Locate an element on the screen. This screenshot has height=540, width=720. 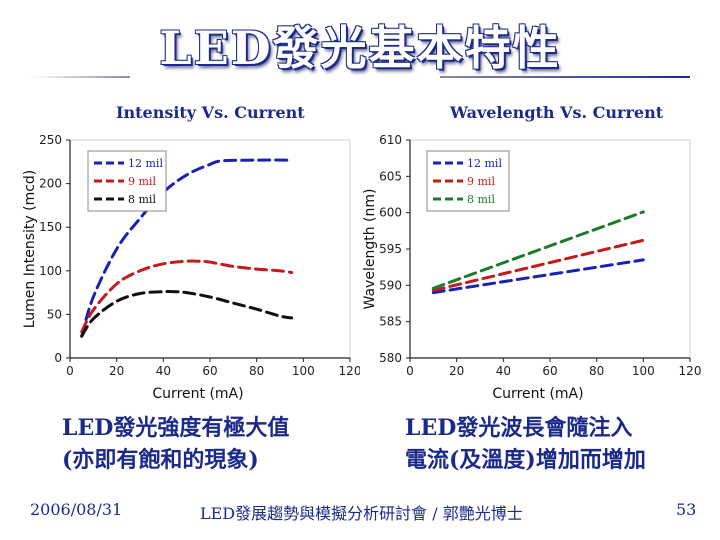
footer-date: 2006/08/31 is located at coordinates (76, 509).